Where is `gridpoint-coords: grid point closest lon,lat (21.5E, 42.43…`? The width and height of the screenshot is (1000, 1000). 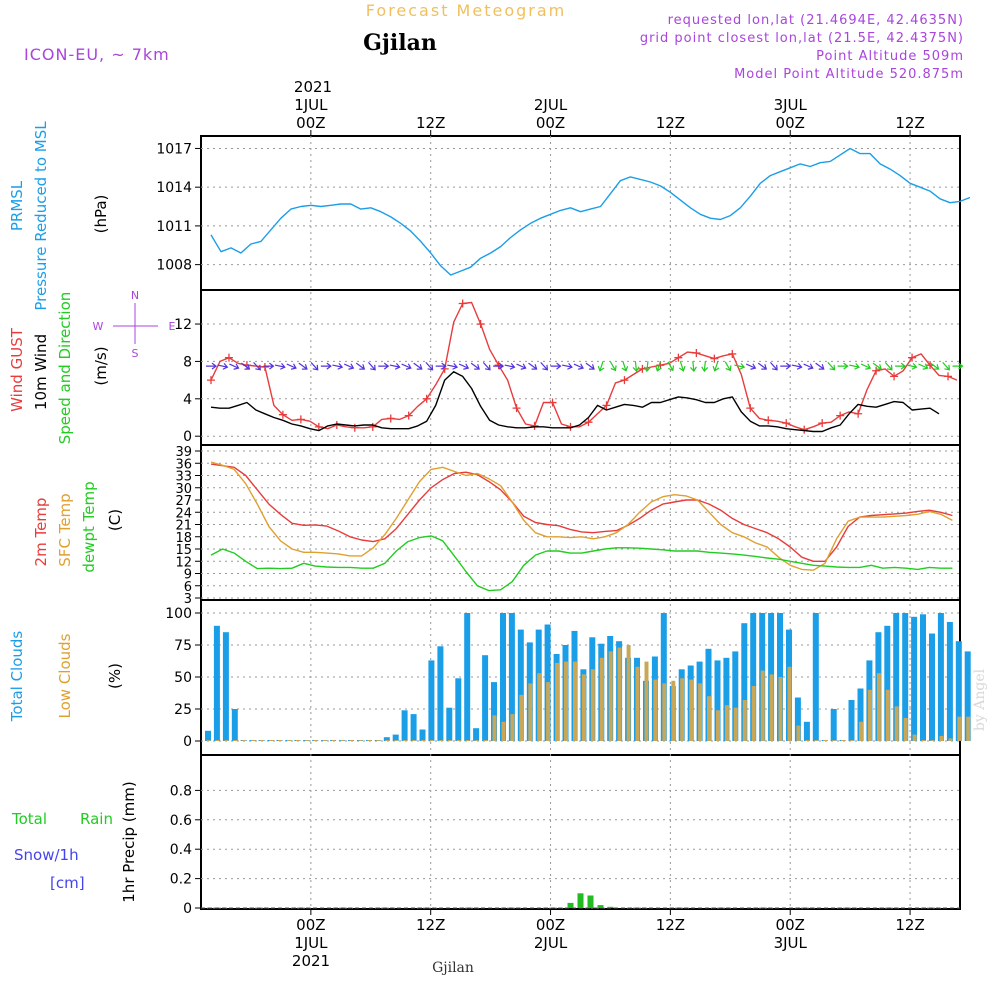 gridpoint-coords: grid point closest lon,lat (21.5E, 42.43… is located at coordinates (802, 38).